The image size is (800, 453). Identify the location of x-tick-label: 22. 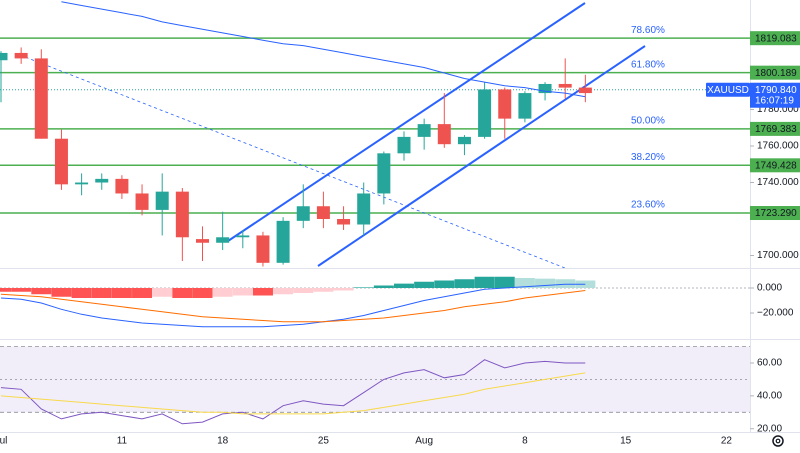
(727, 441).